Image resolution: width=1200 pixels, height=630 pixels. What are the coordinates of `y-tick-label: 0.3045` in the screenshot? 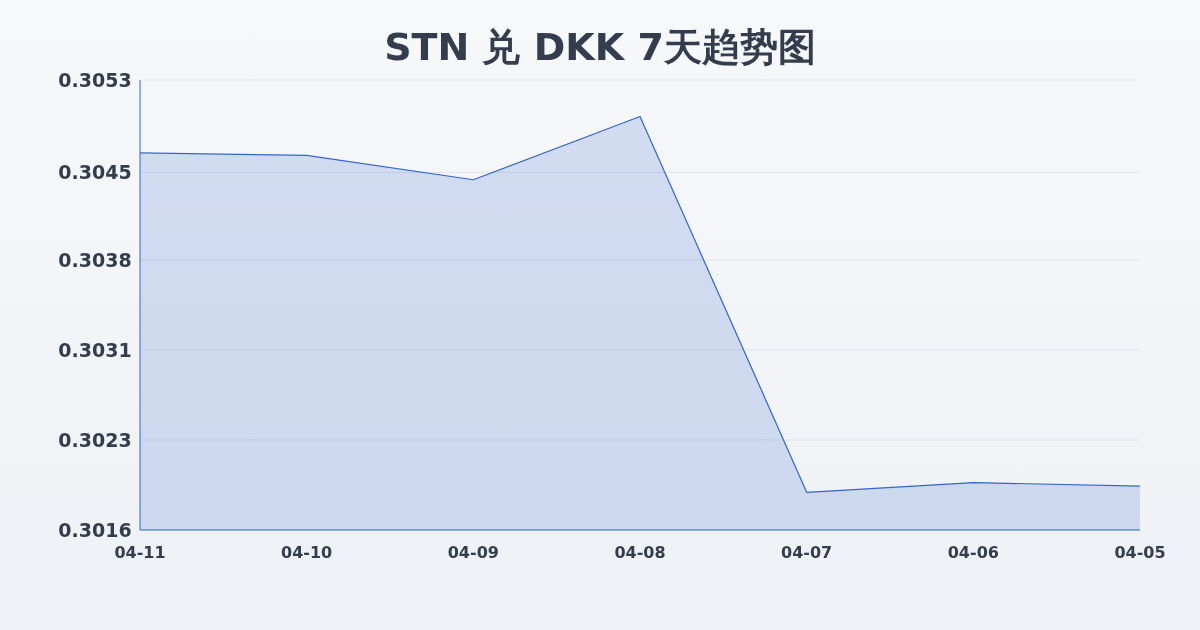 It's located at (95, 172).